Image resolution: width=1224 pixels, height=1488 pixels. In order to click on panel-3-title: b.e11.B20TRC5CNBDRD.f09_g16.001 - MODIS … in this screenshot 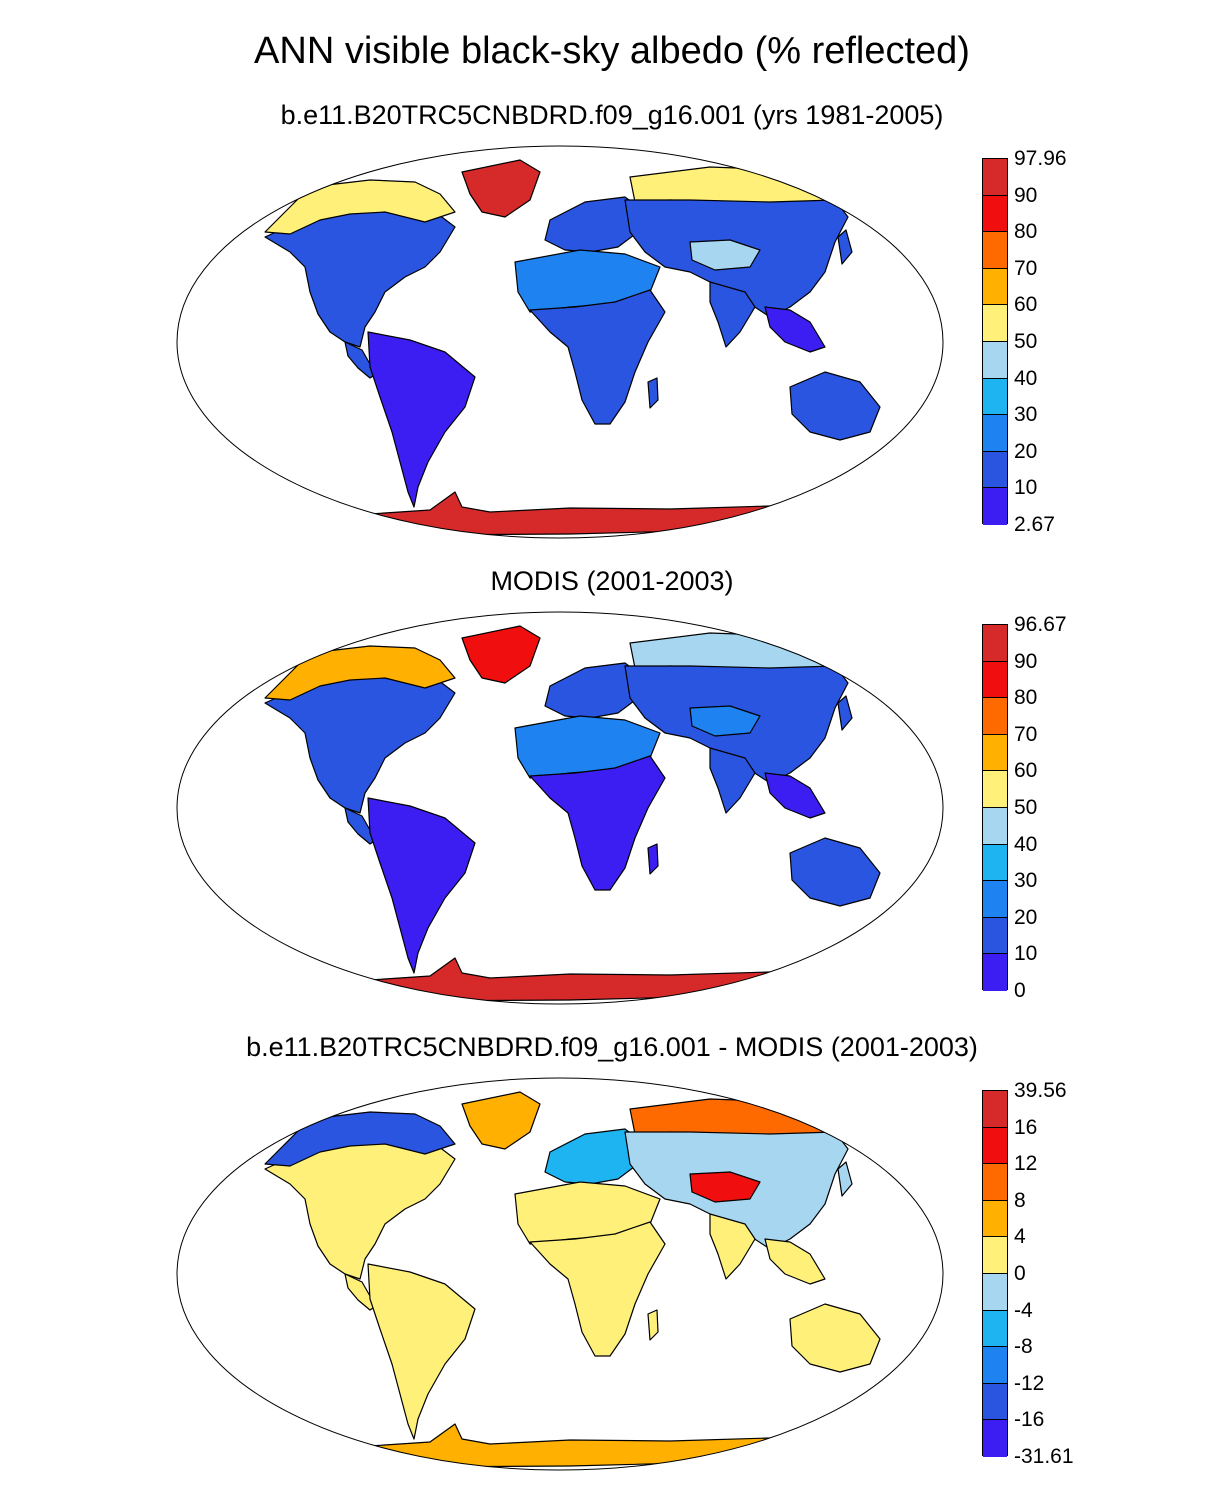, I will do `click(612, 1047)`.